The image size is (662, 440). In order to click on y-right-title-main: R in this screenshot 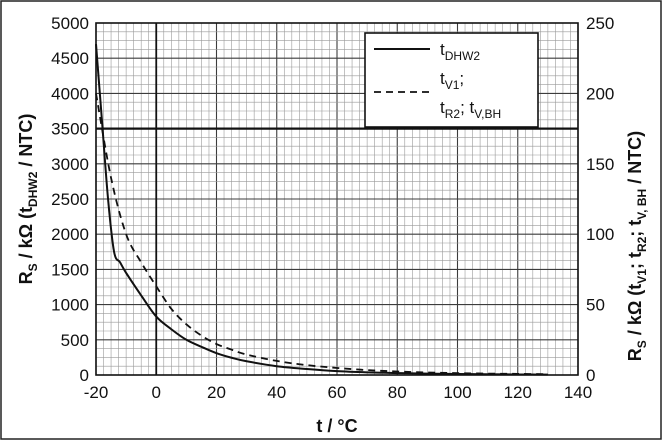, I will do `click(635, 354)`.